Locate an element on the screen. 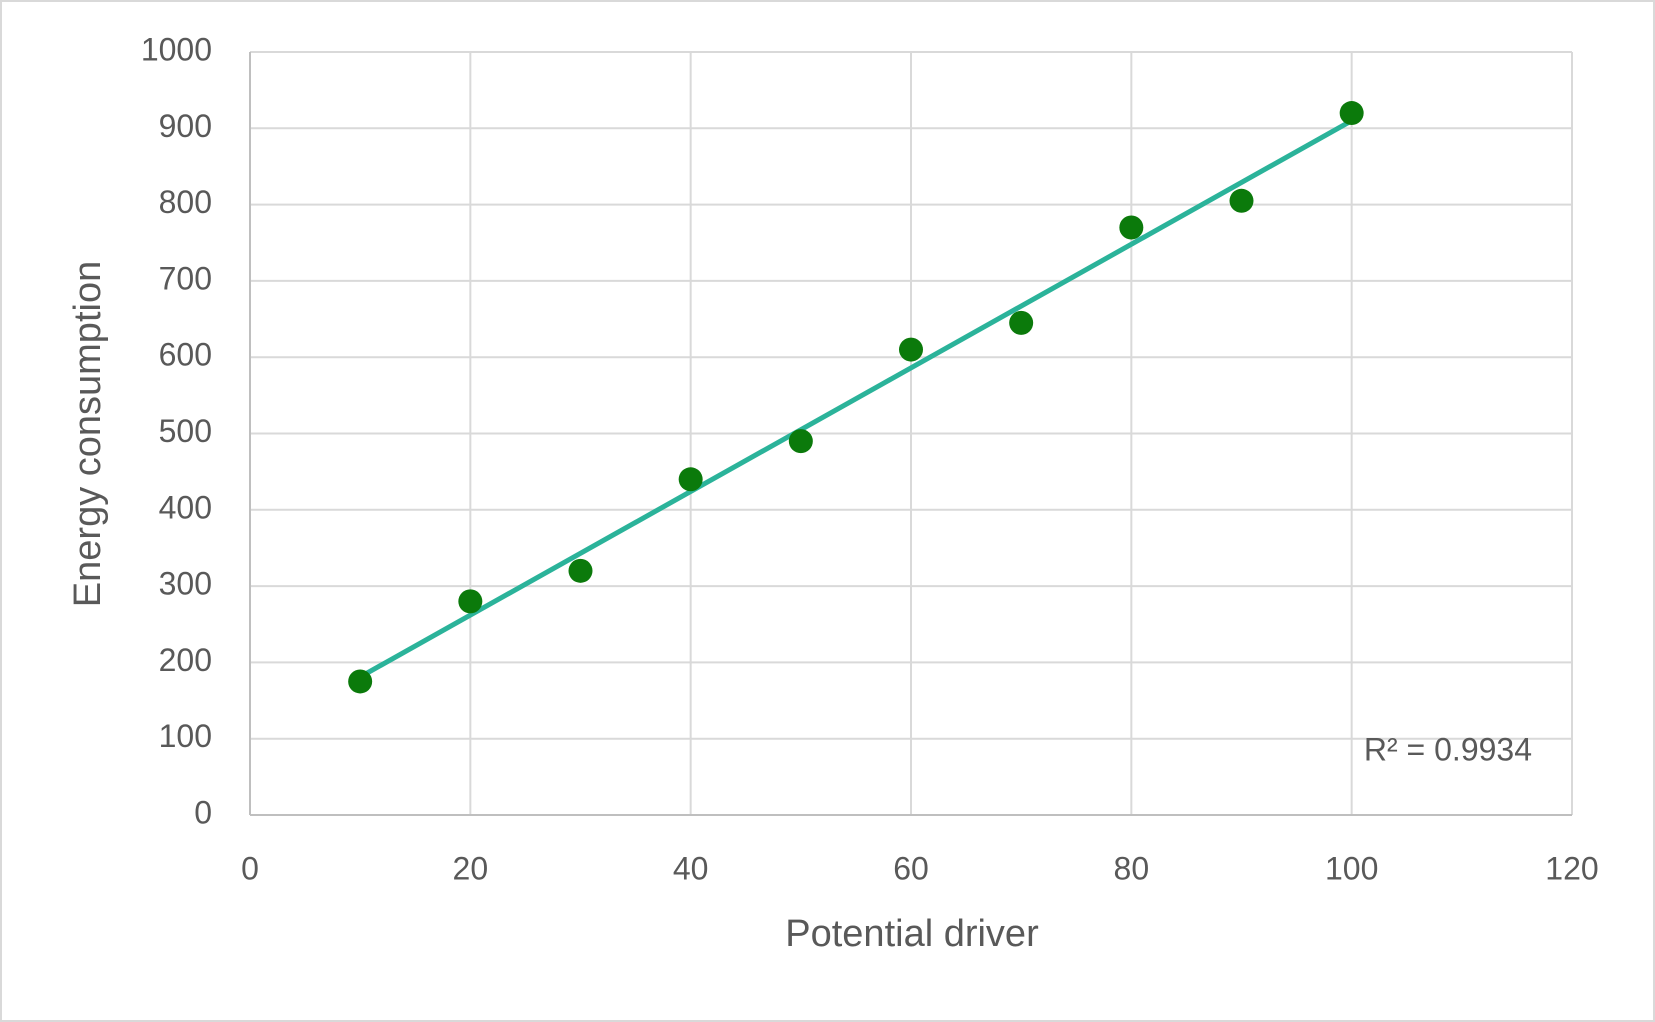  x-axis-label: Potential driver is located at coordinates (912, 934).